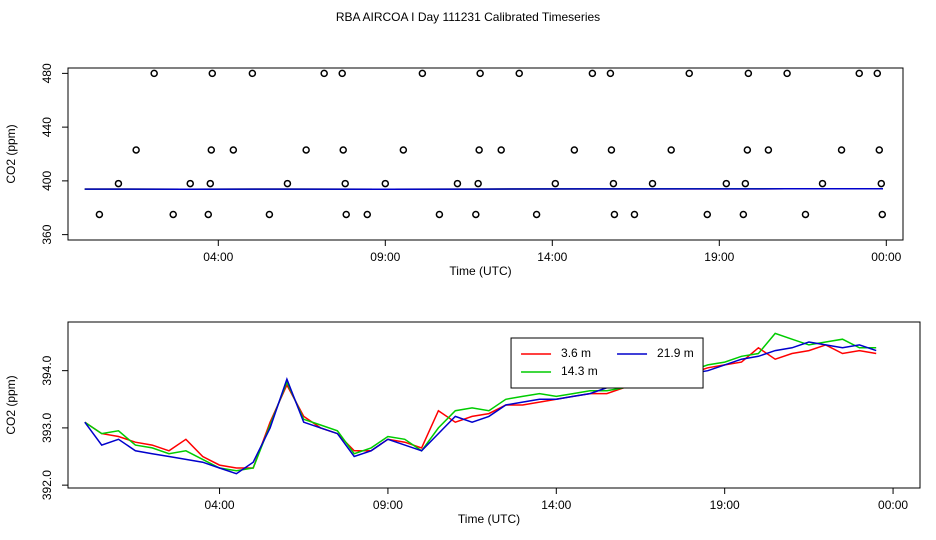 The image size is (936, 540). I want to click on y-tick-label: 480, so click(47, 73).